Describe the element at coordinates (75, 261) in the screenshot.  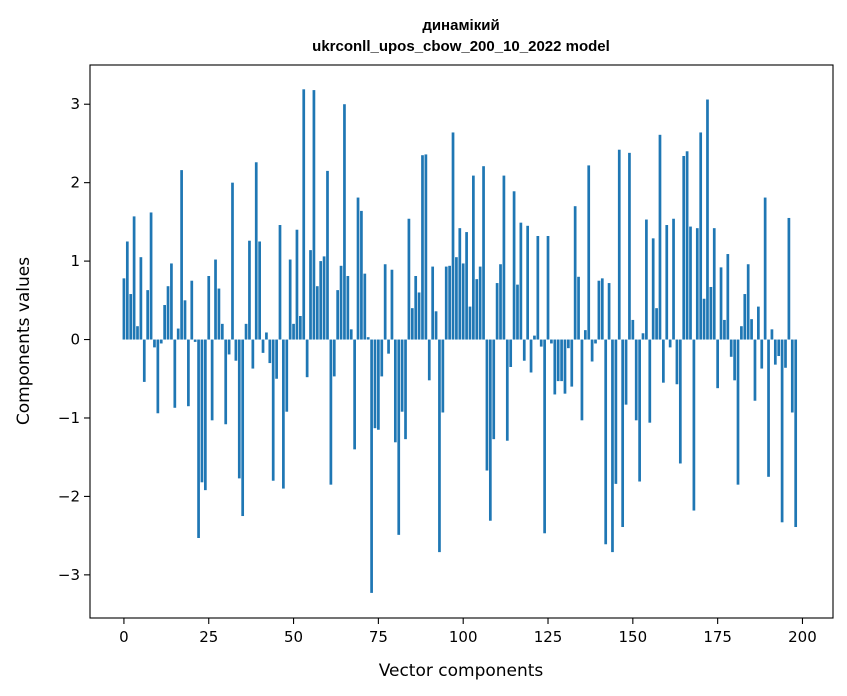
I see `y-tick-label: 1` at that location.